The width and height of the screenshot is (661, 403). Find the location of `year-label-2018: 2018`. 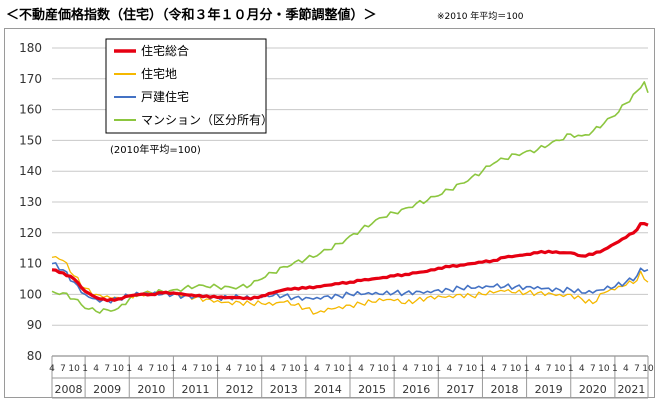

year-label-2018: 2018 is located at coordinates (505, 389).